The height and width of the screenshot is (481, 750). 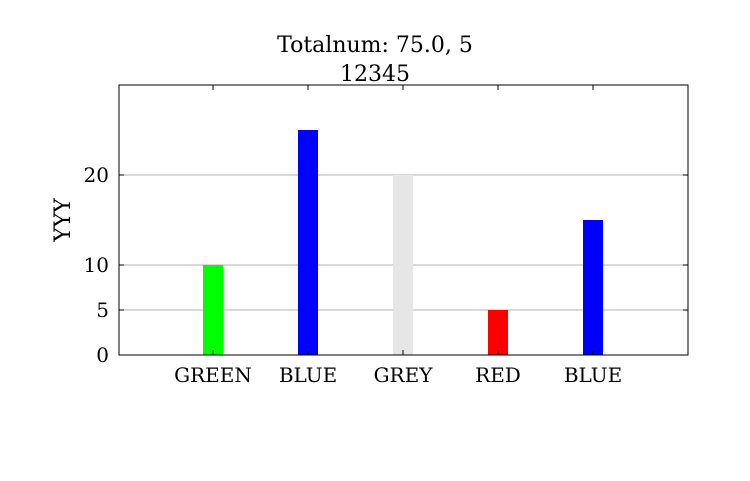 I want to click on y-tick-label: 0, so click(x=102, y=355).